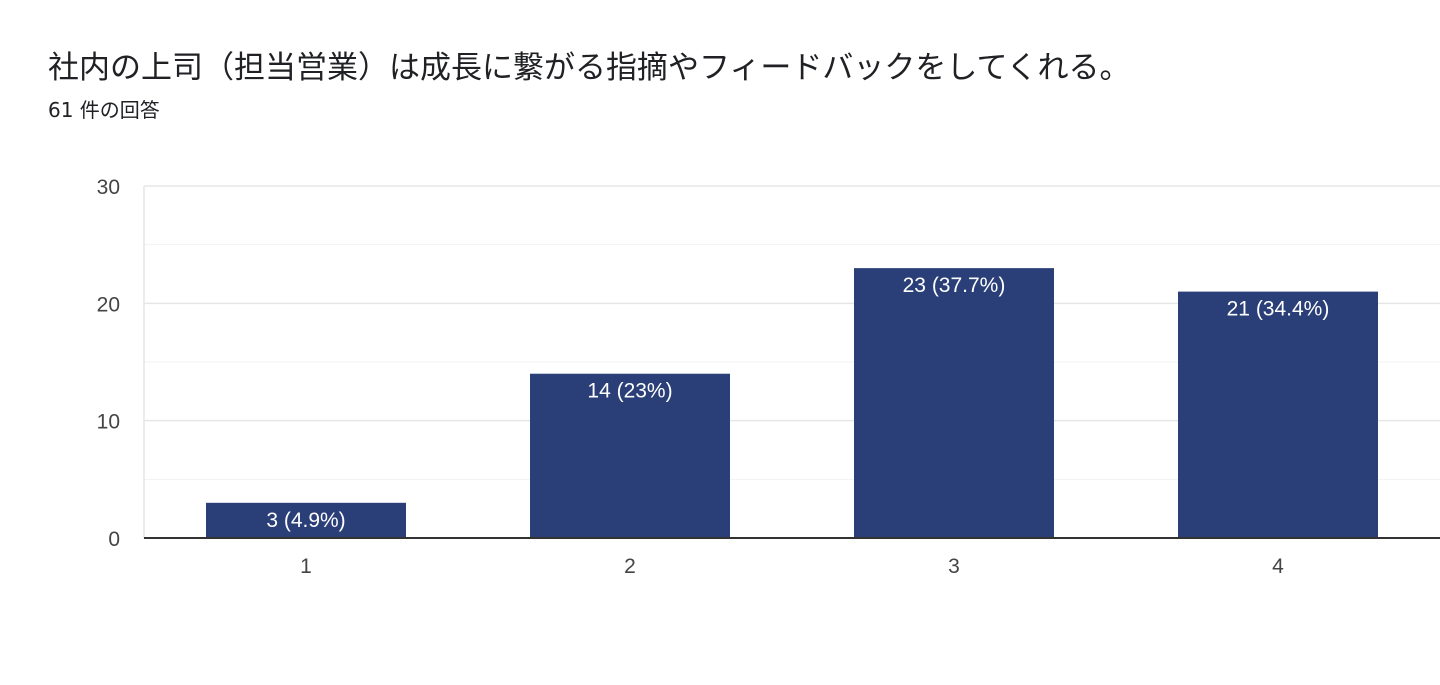 This screenshot has width=1440, height=685. I want to click on x-axis-ticks: 1 2 3 4, so click(792, 566).